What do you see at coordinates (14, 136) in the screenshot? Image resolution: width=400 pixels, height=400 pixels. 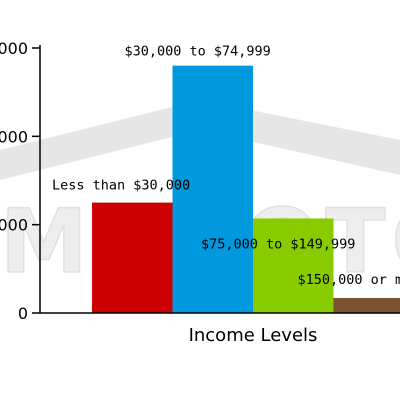 I see `y-tick-label: 2,000` at bounding box center [14, 136].